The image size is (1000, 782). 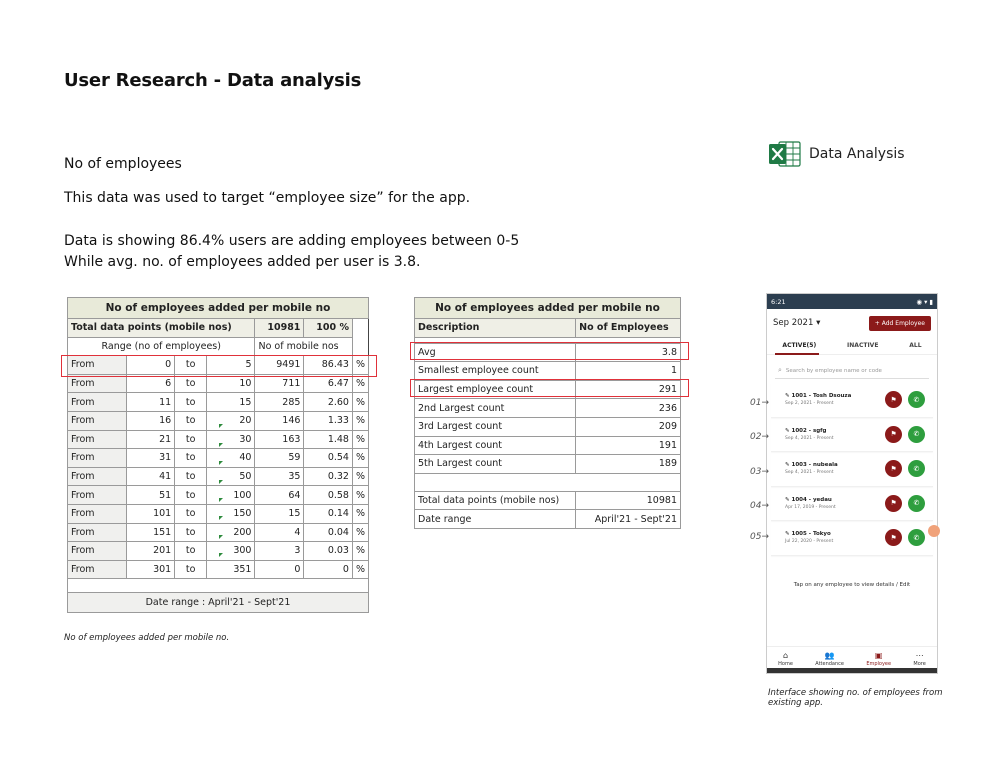 I want to click on range-row: From 101 to 150 15 0.14%, so click(x=218, y=513).